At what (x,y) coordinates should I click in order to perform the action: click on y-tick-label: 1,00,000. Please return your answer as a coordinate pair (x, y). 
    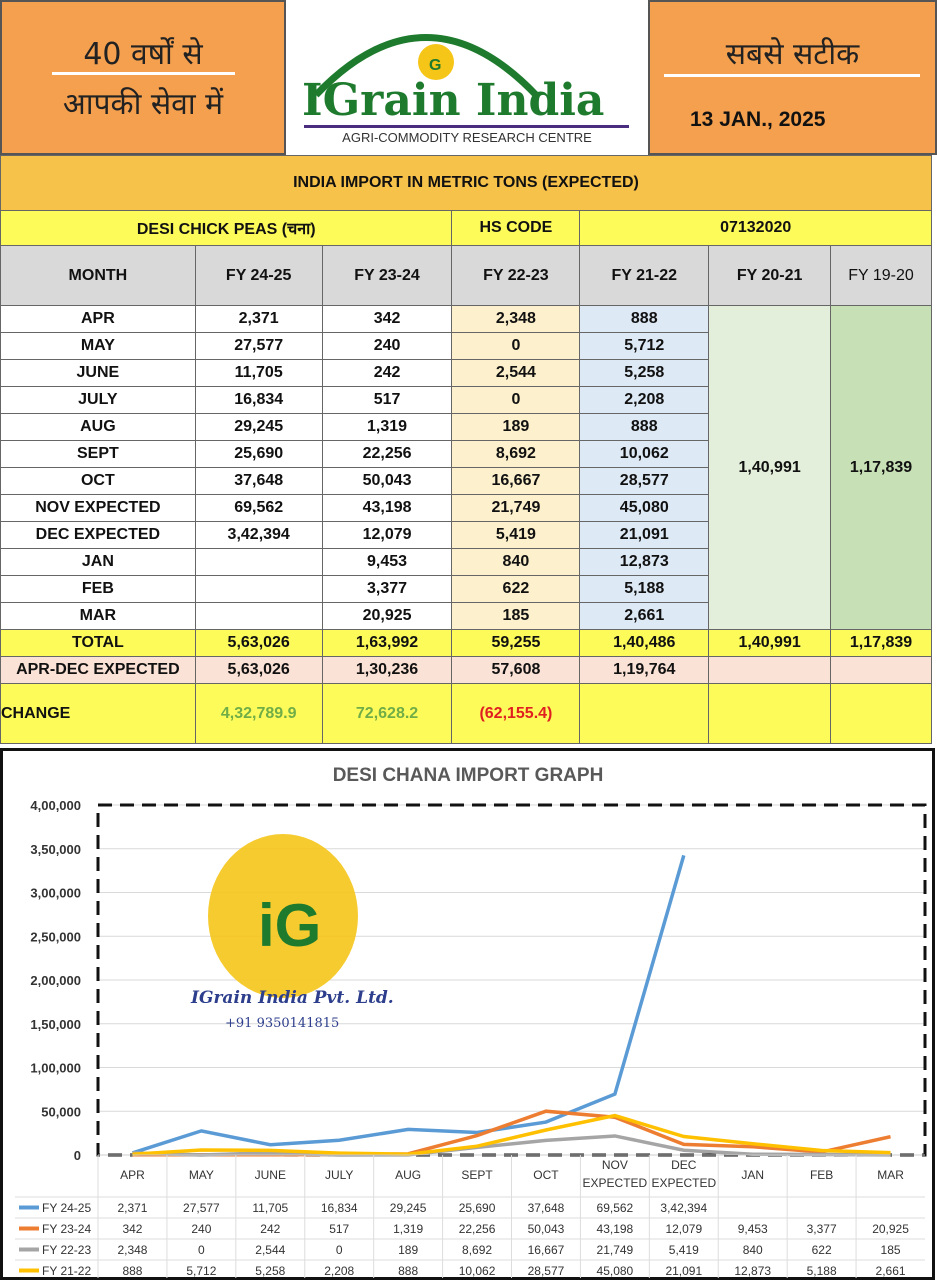
    Looking at the image, I should click on (55, 1068).